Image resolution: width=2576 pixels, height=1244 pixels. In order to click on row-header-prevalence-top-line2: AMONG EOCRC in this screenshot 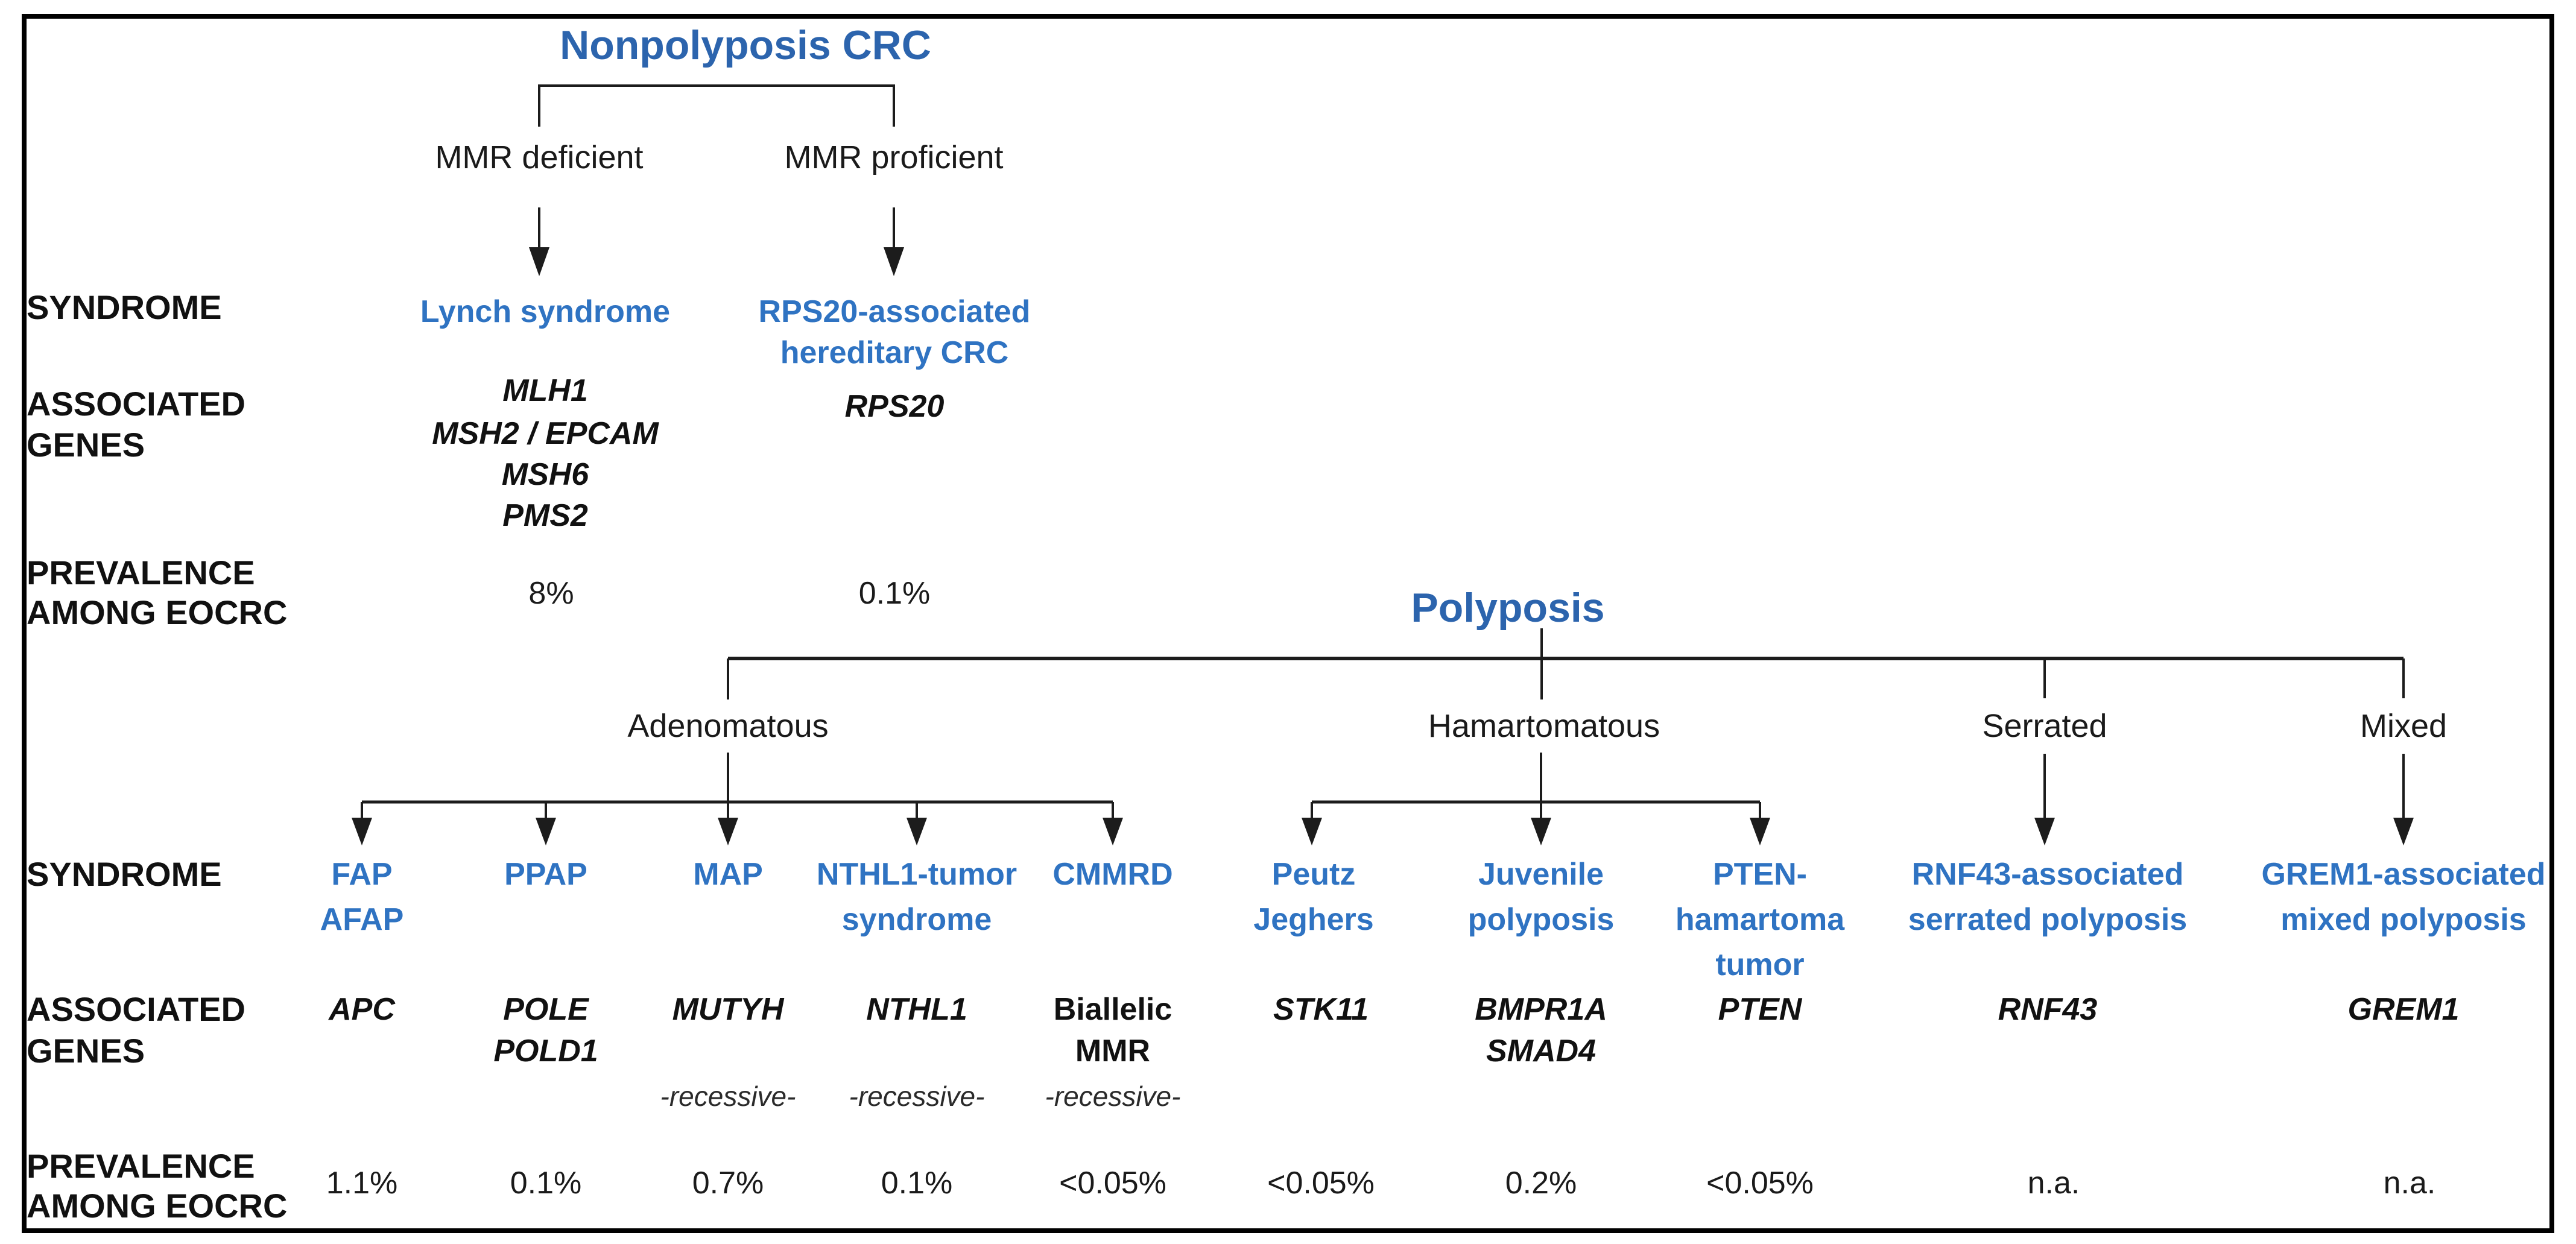, I will do `click(157, 612)`.